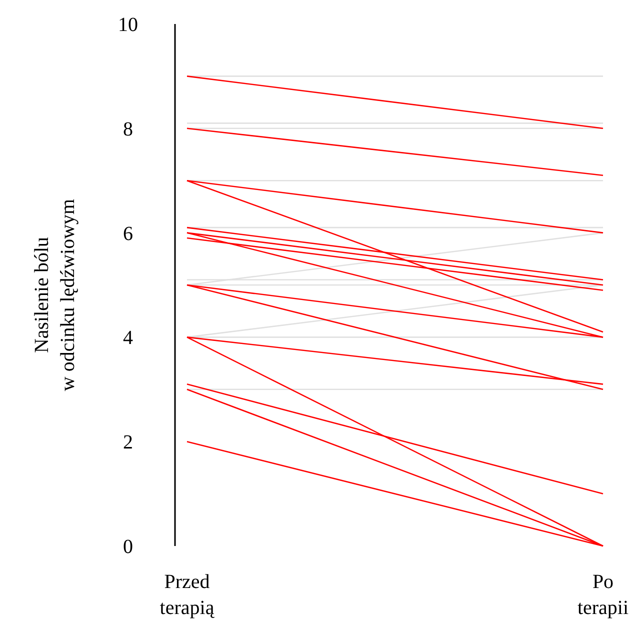 This screenshot has width=635, height=630. I want to click on y-tick-label: 4, so click(128, 338).